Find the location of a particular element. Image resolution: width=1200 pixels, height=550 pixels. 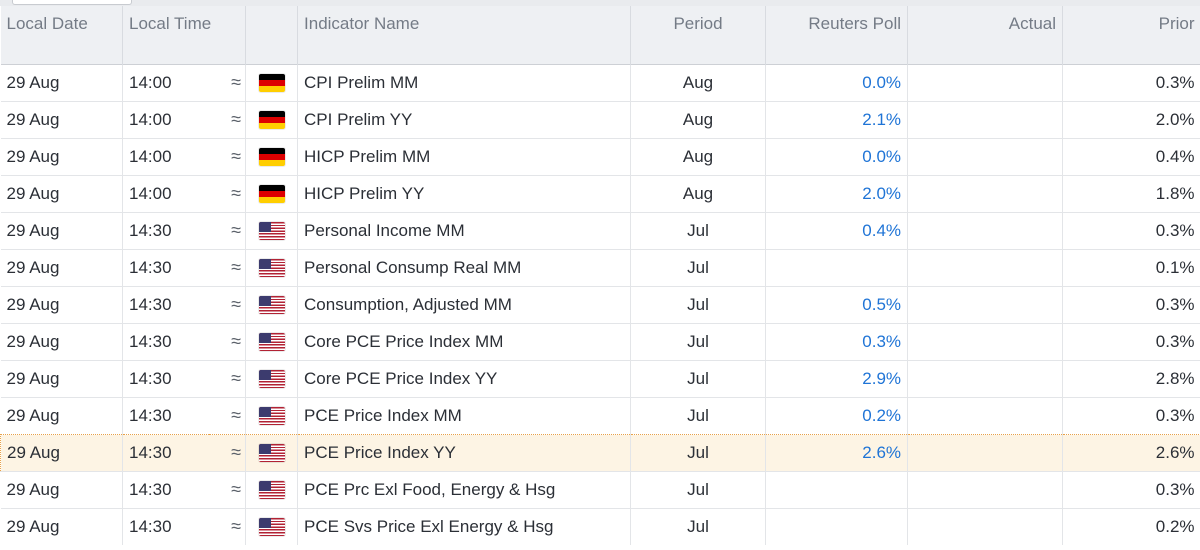

table-row: 29 Aug 14:00 ≈ HICP Prelim YY Aug 2.0% 1.8% is located at coordinates (600, 193).